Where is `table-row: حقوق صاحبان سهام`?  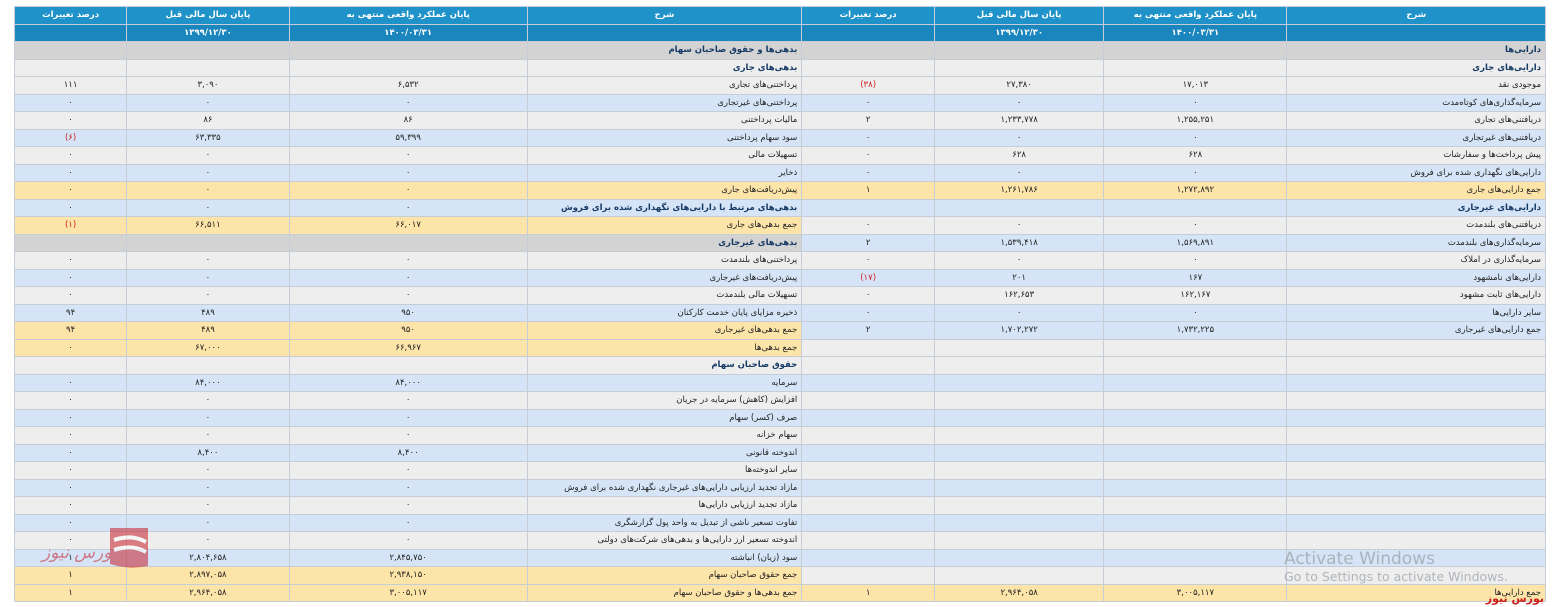
table-row: حقوق صاحبان سهام is located at coordinates (779, 365).